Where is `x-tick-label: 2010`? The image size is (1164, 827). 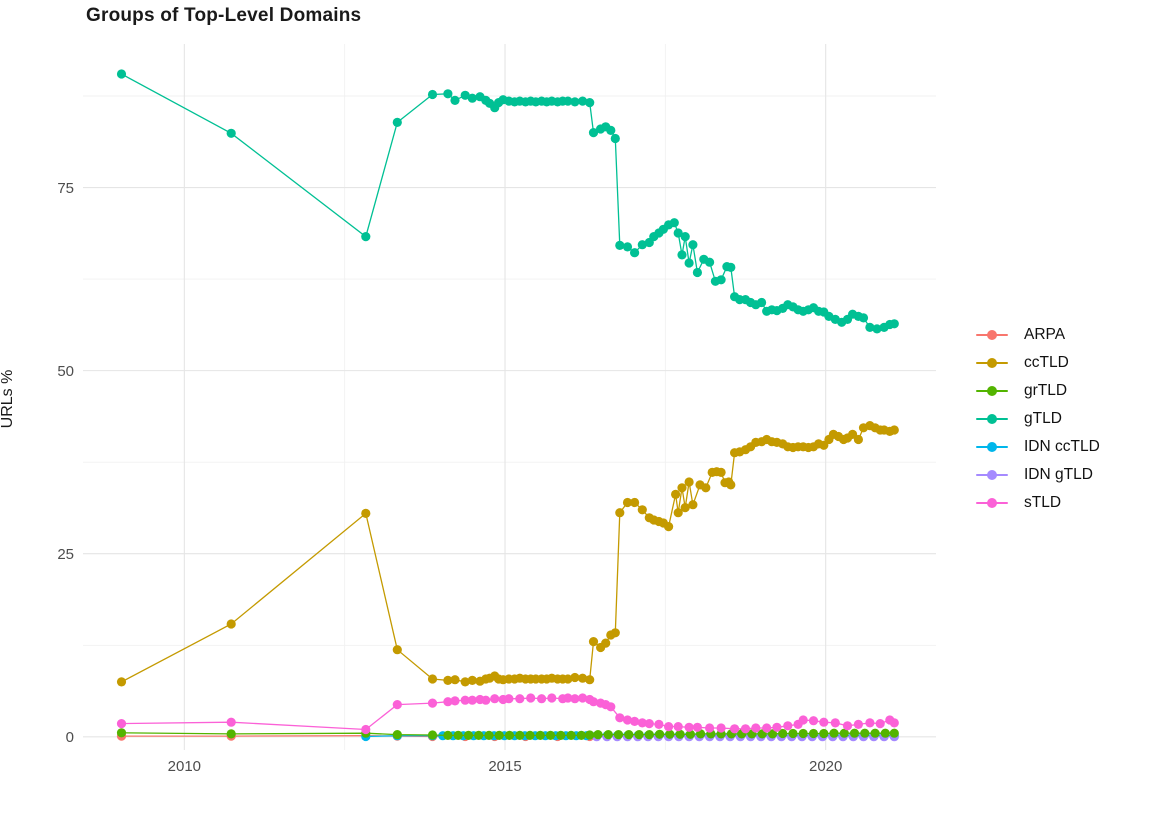 x-tick-label: 2010 is located at coordinates (184, 766).